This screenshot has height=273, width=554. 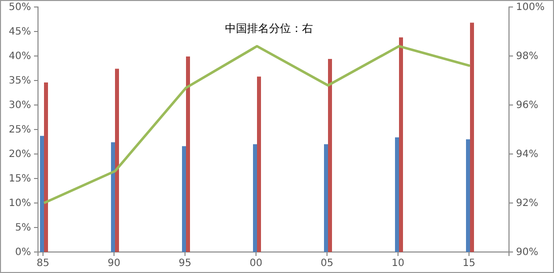 What do you see at coordinates (19, 8) in the screenshot?
I see `y-tick-label: 50%` at bounding box center [19, 8].